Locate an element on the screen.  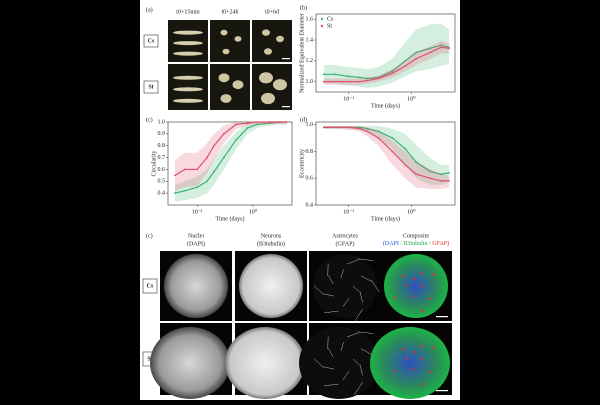
row-label: Cs is located at coordinates (151, 41).